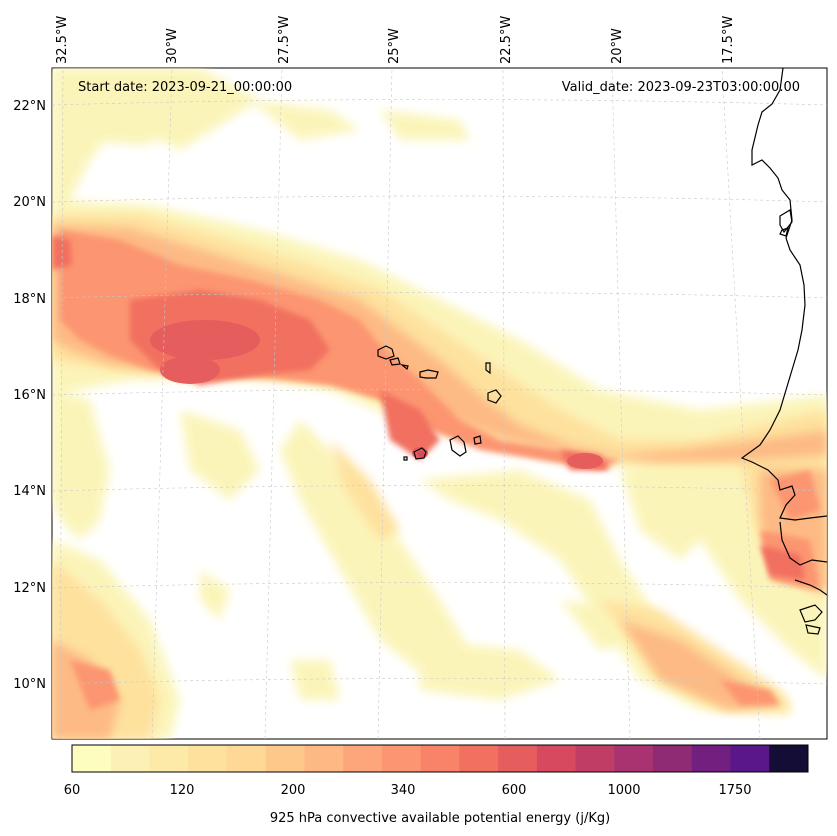 Image resolution: width=837 pixels, height=836 pixels. I want to click on lat-label: 22°N, so click(29, 106).